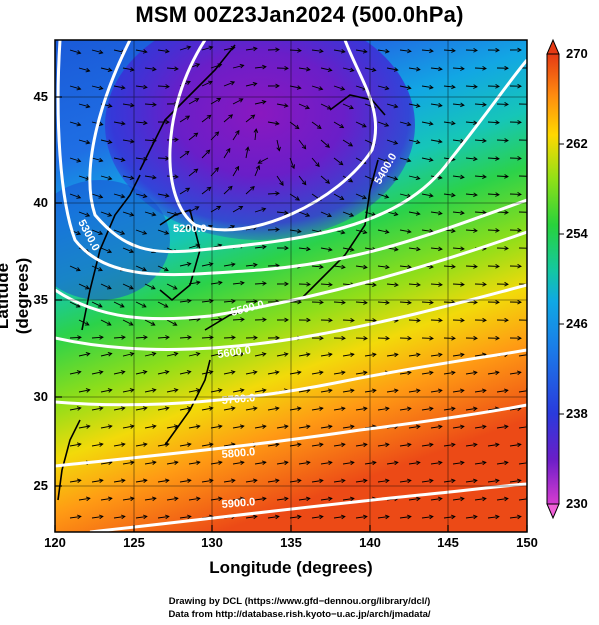 This screenshot has height=625, width=599. What do you see at coordinates (577, 323) in the screenshot?
I see `colorbar-tick-label: 246` at bounding box center [577, 323].